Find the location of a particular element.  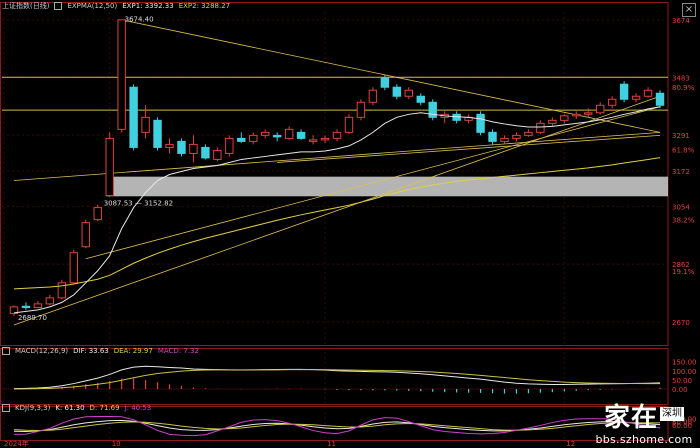

kdj-tick-label: 100.00 is located at coordinates (684, 419).